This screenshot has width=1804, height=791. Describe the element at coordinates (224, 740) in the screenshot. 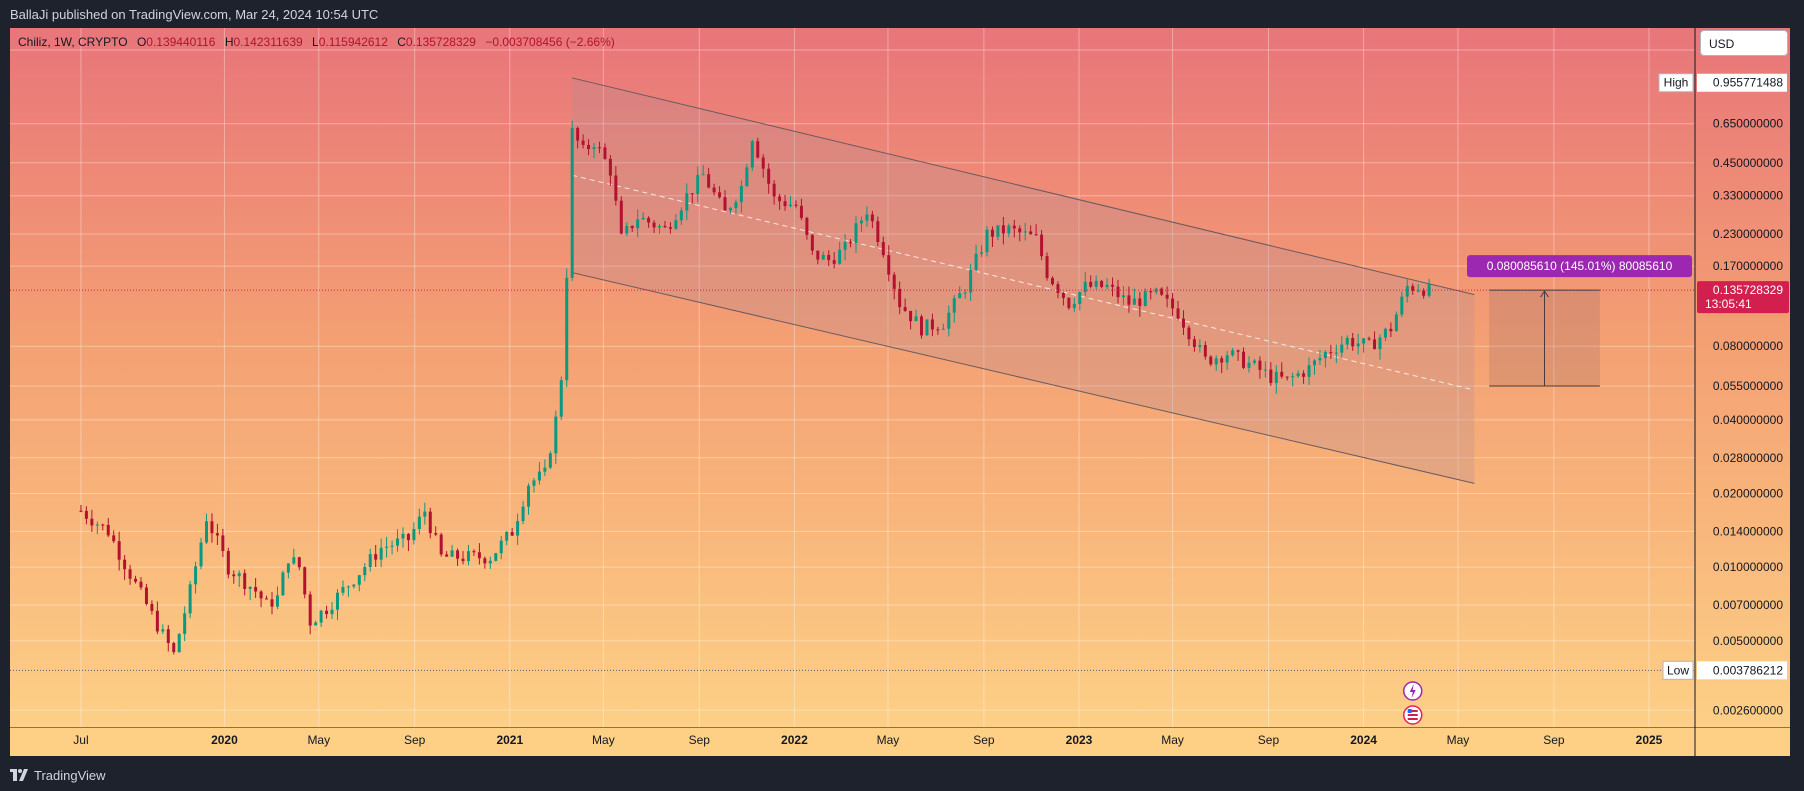

I see `time-axis-label: 2020` at that location.